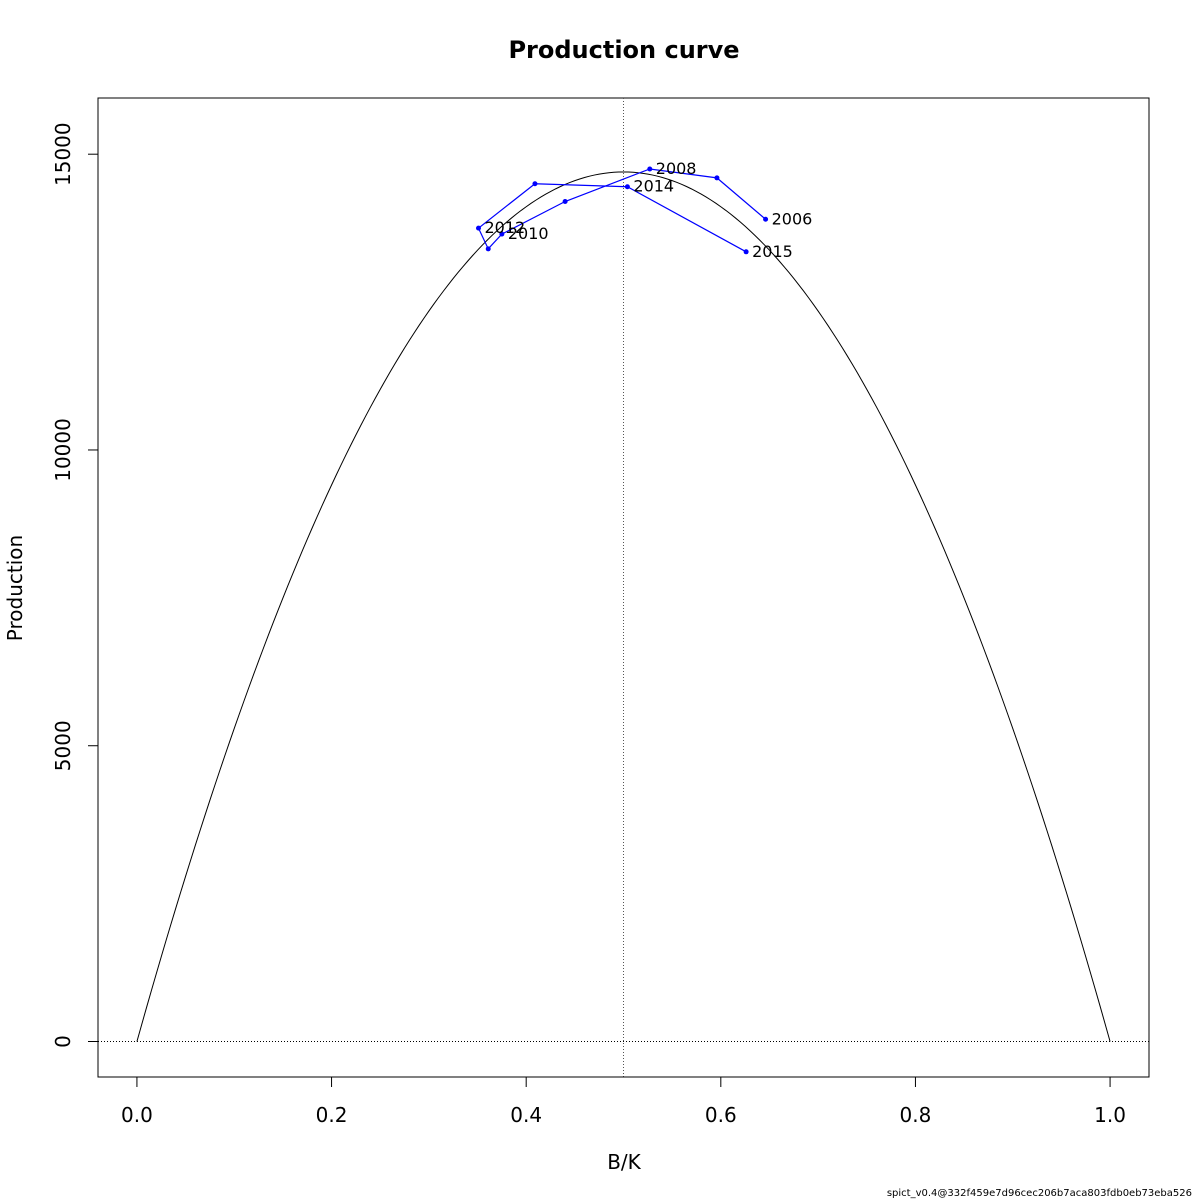 The image size is (1200, 1200). I want to click on x-axis-label: B/K, so click(624, 1162).